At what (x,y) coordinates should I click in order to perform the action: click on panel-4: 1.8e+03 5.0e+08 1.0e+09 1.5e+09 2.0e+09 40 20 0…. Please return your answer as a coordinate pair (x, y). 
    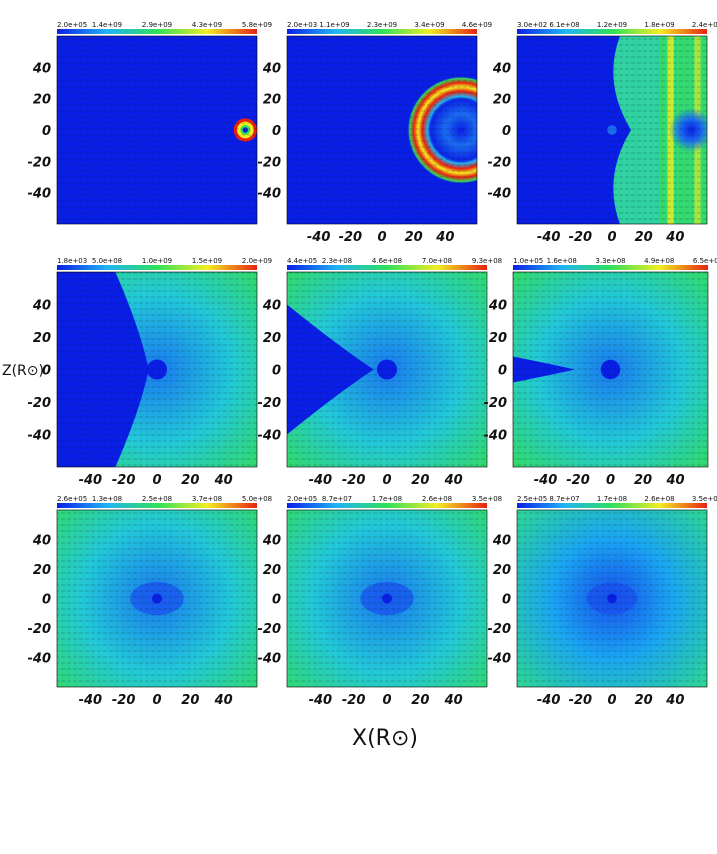
    Looking at the image, I should click on (150, 372).